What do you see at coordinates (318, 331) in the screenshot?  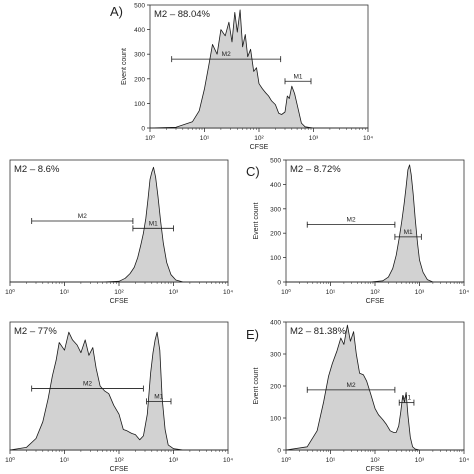 I see `gate-percentage-label: M2 – 81.38%` at bounding box center [318, 331].